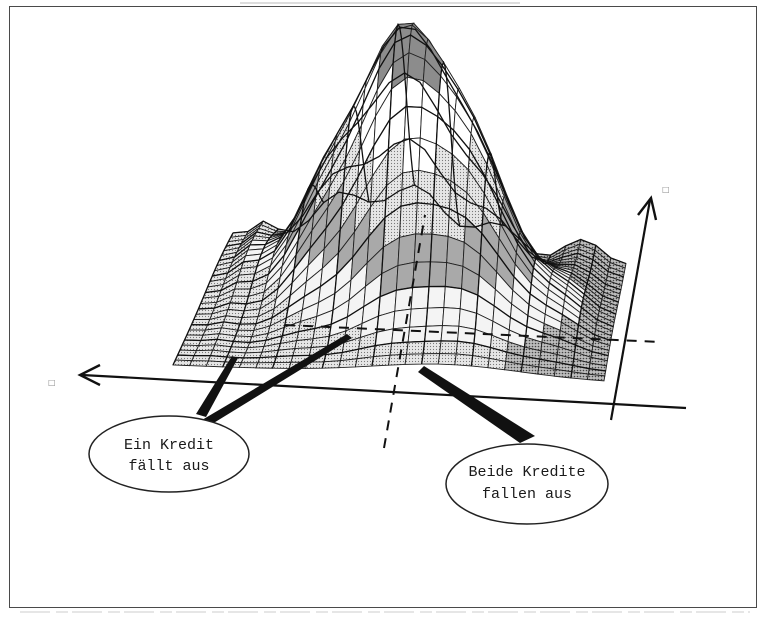 This screenshot has height=617, width=768. I want to click on dashed-guide-vertical, so click(404, 331).